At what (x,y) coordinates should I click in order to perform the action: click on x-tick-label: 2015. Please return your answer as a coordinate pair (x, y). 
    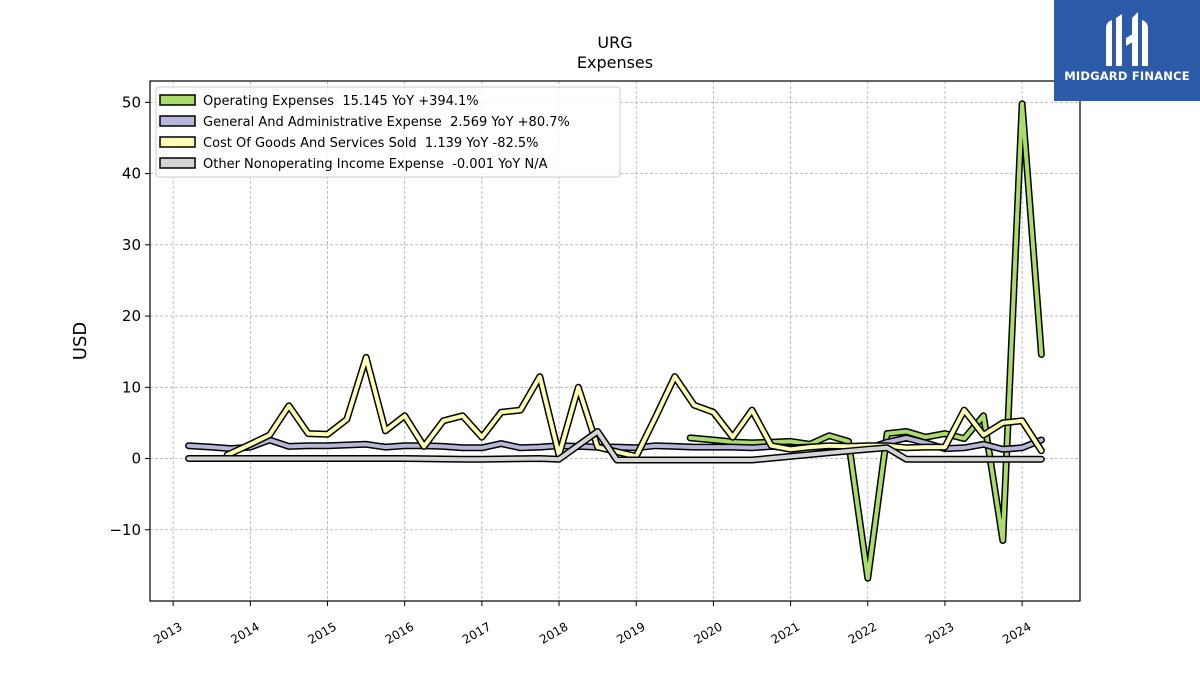
    Looking at the image, I should click on (322, 632).